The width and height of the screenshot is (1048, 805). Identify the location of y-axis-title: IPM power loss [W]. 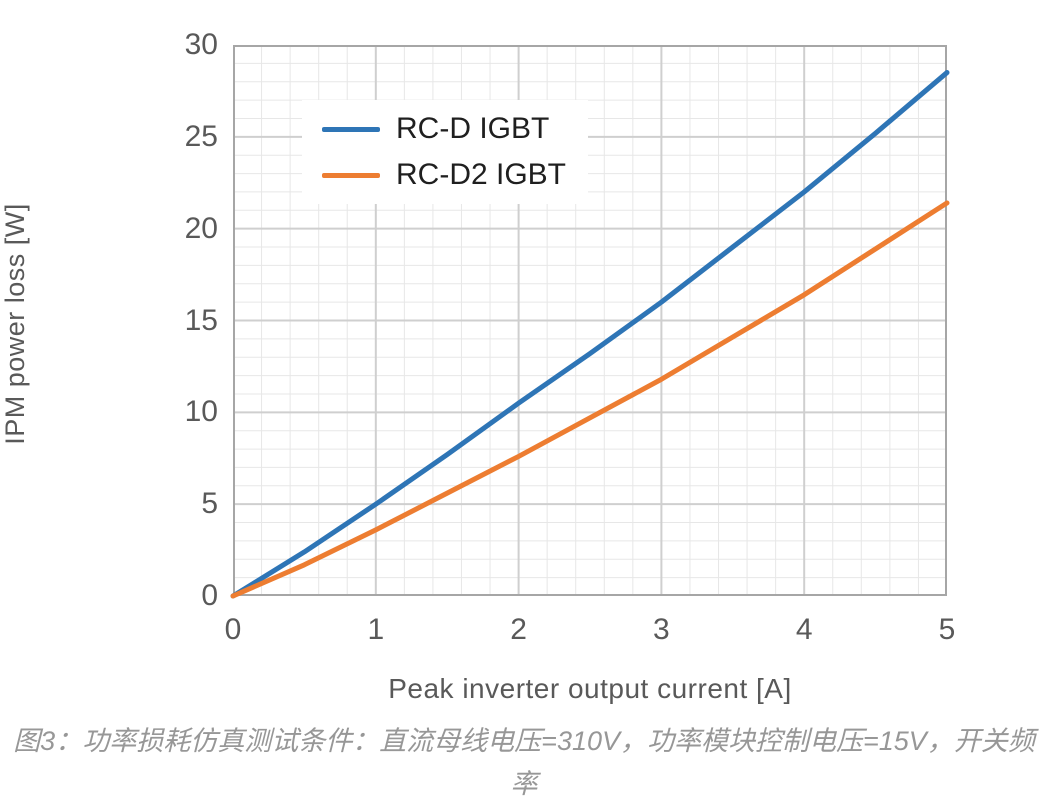
(15, 324).